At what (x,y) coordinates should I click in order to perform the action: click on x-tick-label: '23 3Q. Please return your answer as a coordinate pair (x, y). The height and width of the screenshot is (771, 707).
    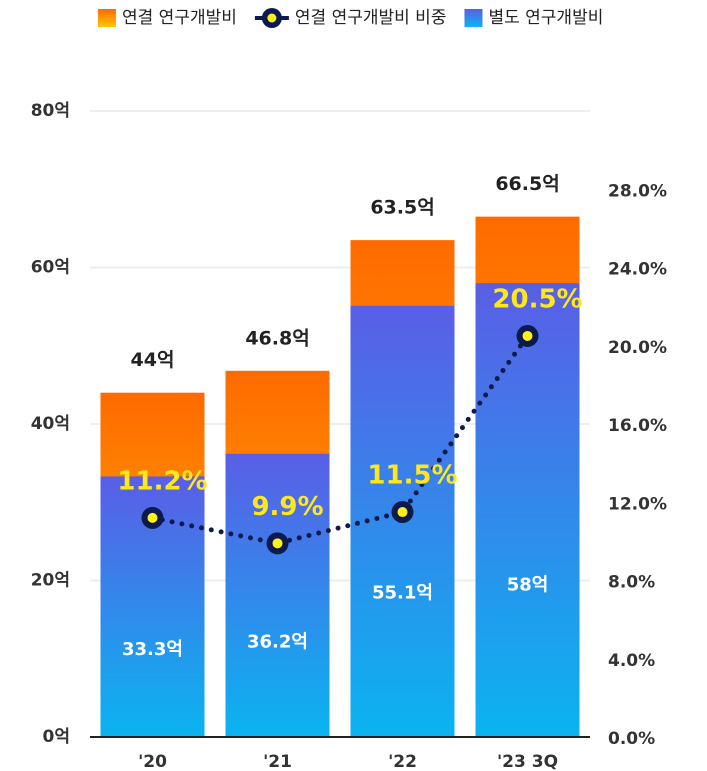
    Looking at the image, I should click on (527, 761).